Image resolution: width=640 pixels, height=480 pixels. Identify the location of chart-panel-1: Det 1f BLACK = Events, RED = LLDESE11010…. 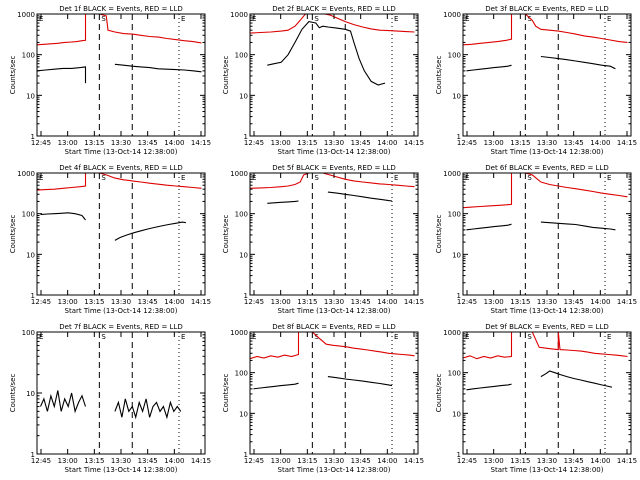
(110, 80).